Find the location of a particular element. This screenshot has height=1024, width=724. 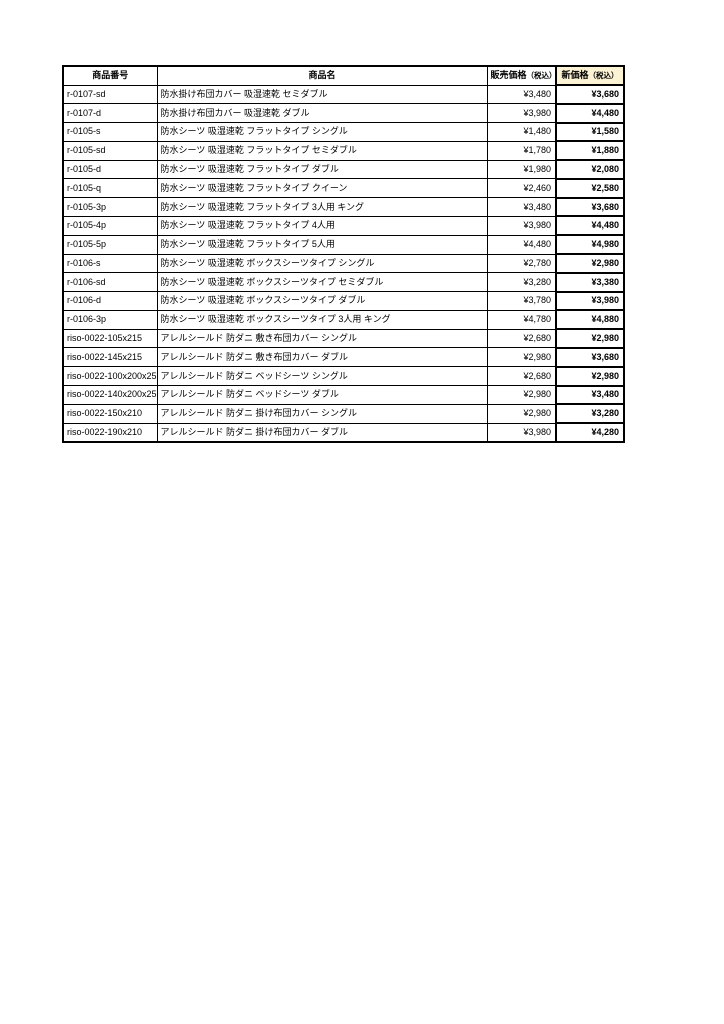

new-price-cell: ¥4,980 is located at coordinates (590, 245).